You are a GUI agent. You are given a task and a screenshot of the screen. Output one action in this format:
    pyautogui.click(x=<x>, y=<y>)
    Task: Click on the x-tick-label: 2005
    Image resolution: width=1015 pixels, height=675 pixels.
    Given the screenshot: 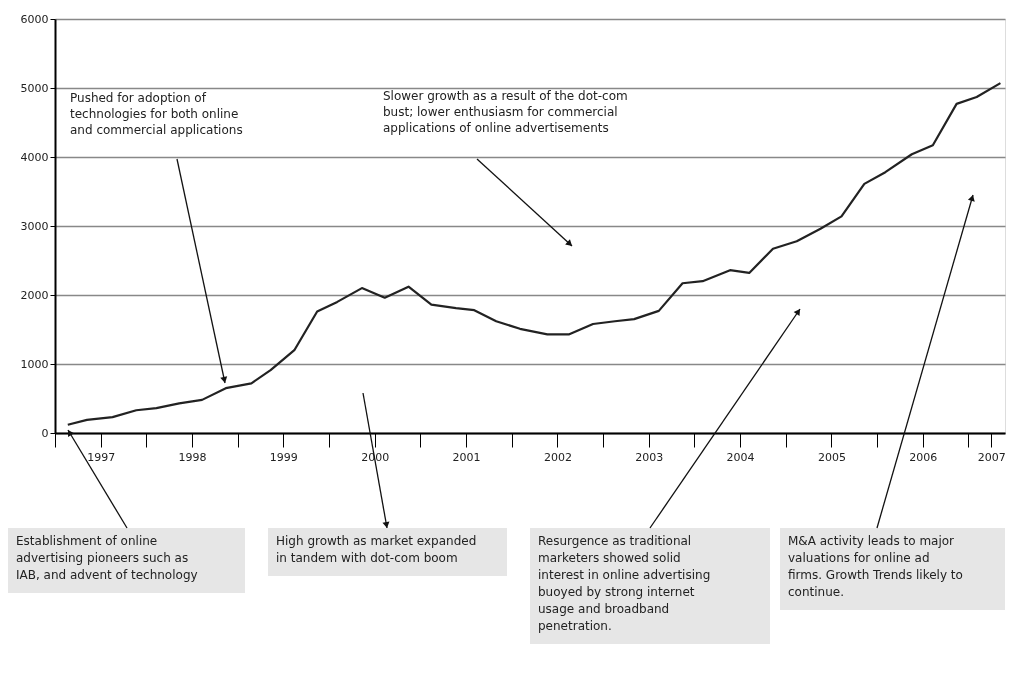 What is the action you would take?
    pyautogui.click(x=831, y=457)
    